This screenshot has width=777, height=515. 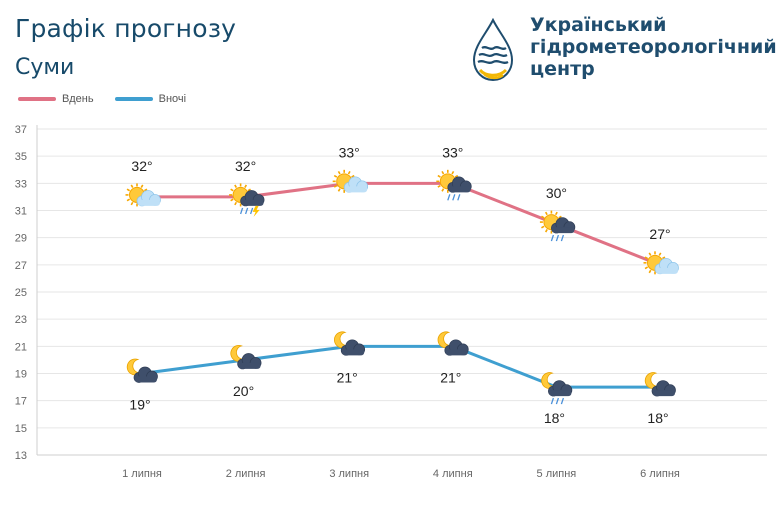 What do you see at coordinates (401, 224) in the screenshot?
I see `series-line-day` at bounding box center [401, 224].